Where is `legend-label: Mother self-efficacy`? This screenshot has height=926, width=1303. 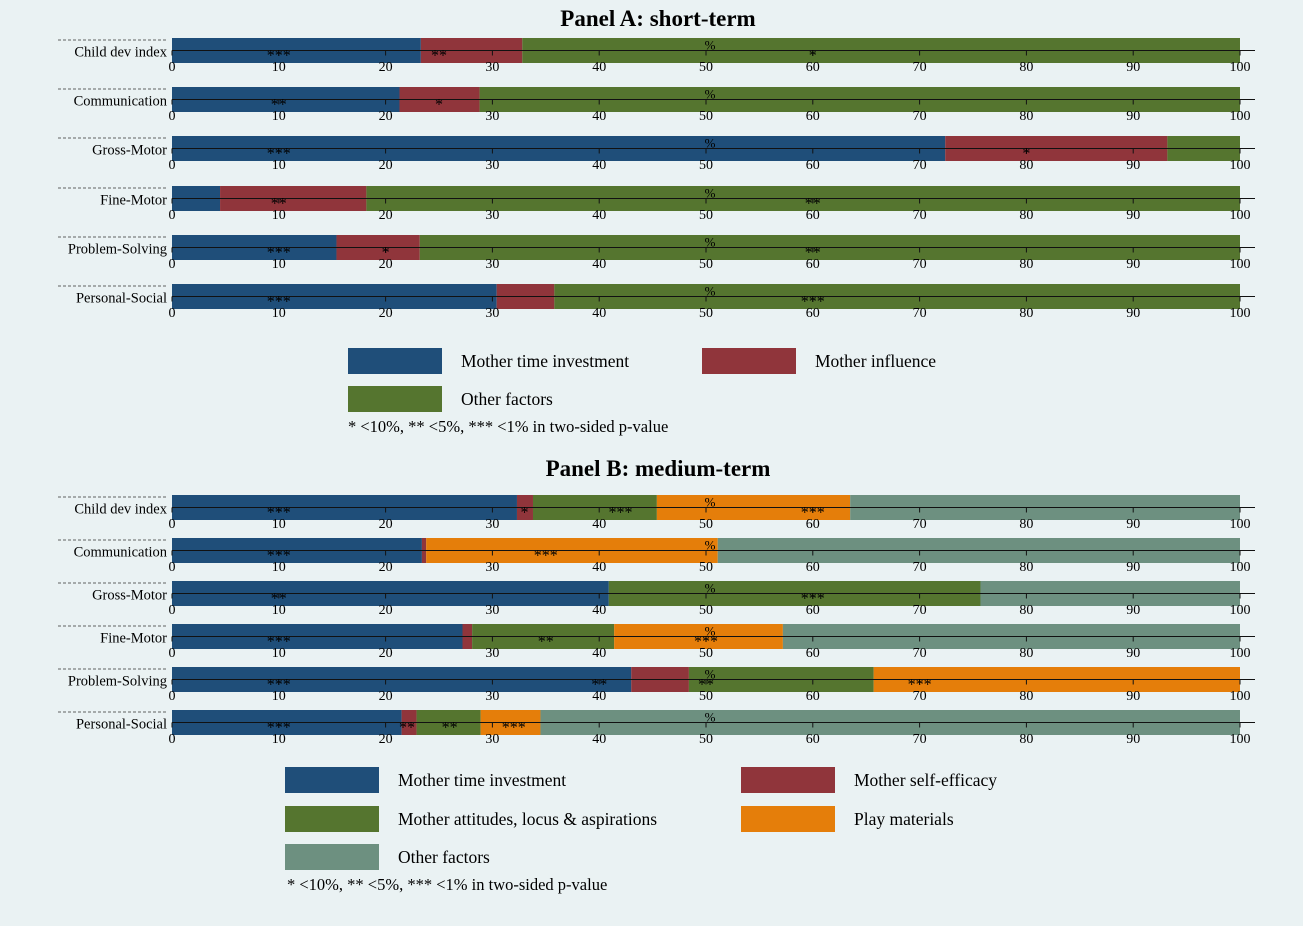 legend-label: Mother self-efficacy is located at coordinates (925, 780).